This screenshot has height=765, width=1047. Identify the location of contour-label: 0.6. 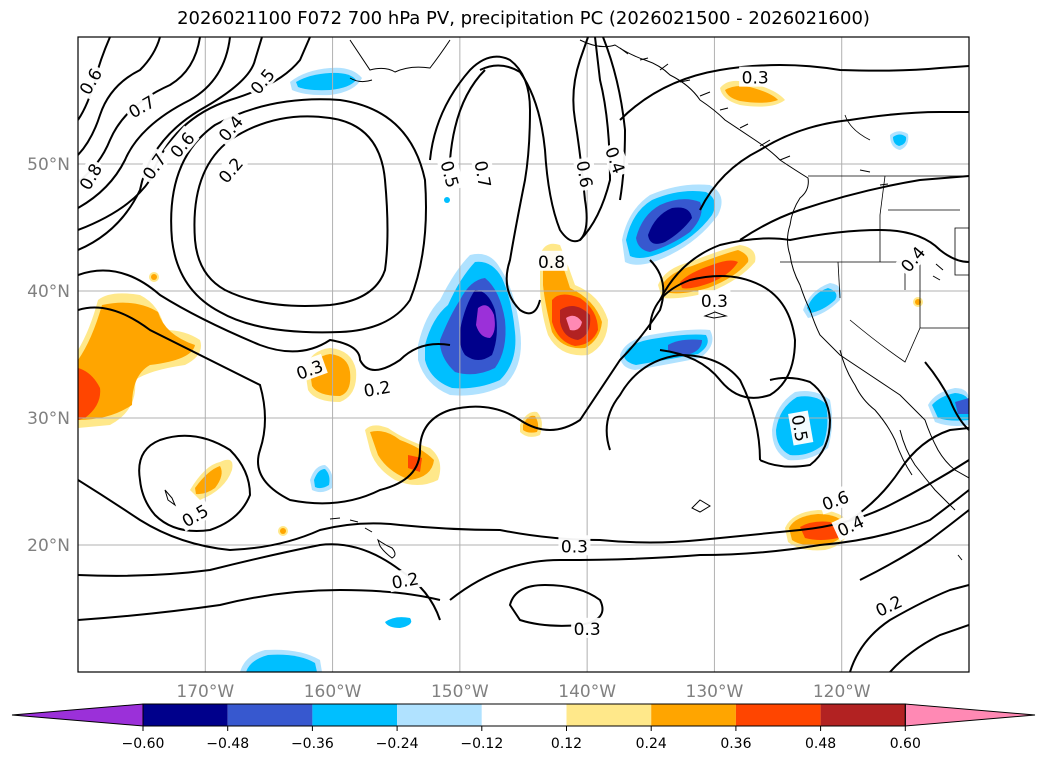
(585, 174).